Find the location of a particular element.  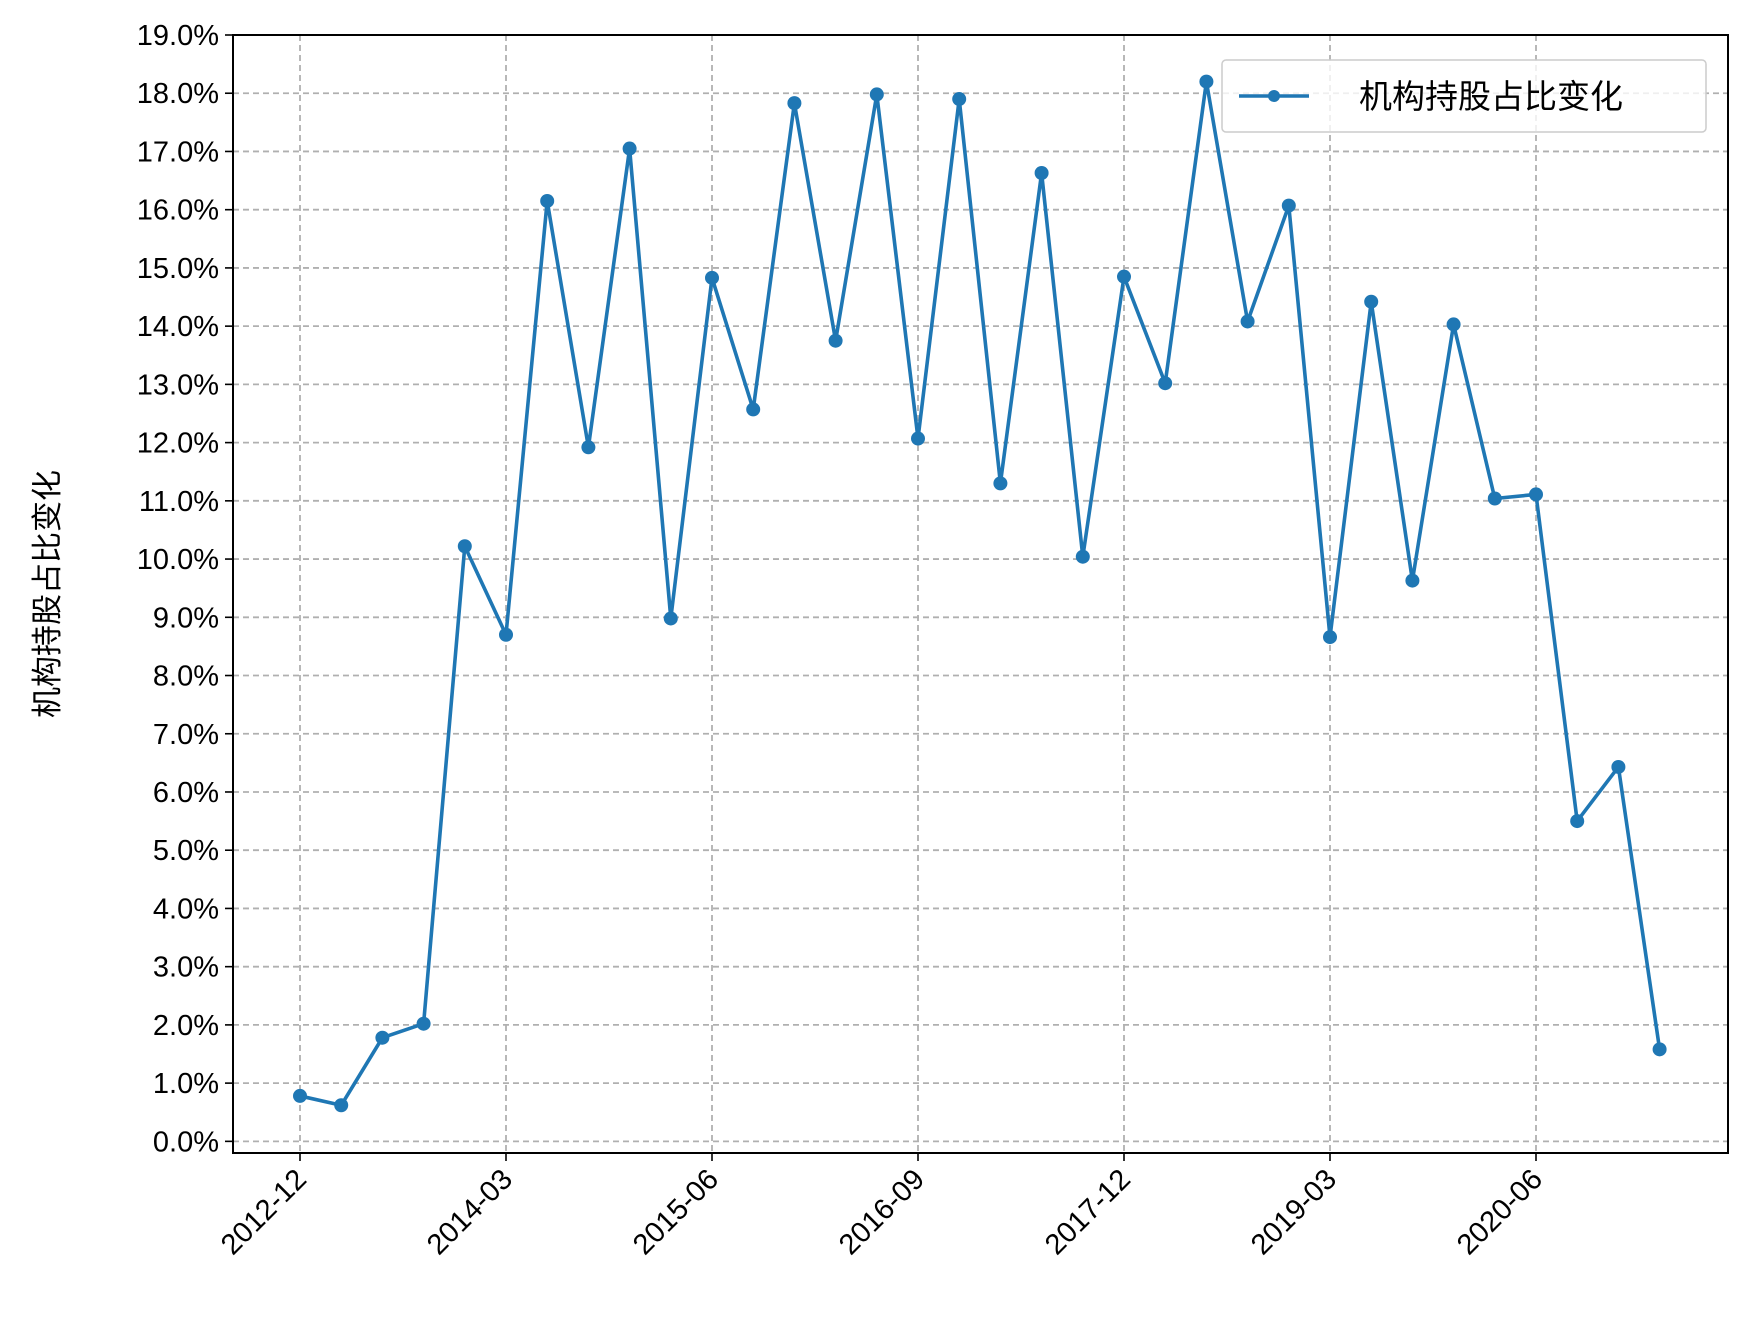

legend: 机构持股占比变化 is located at coordinates (1464, 96).